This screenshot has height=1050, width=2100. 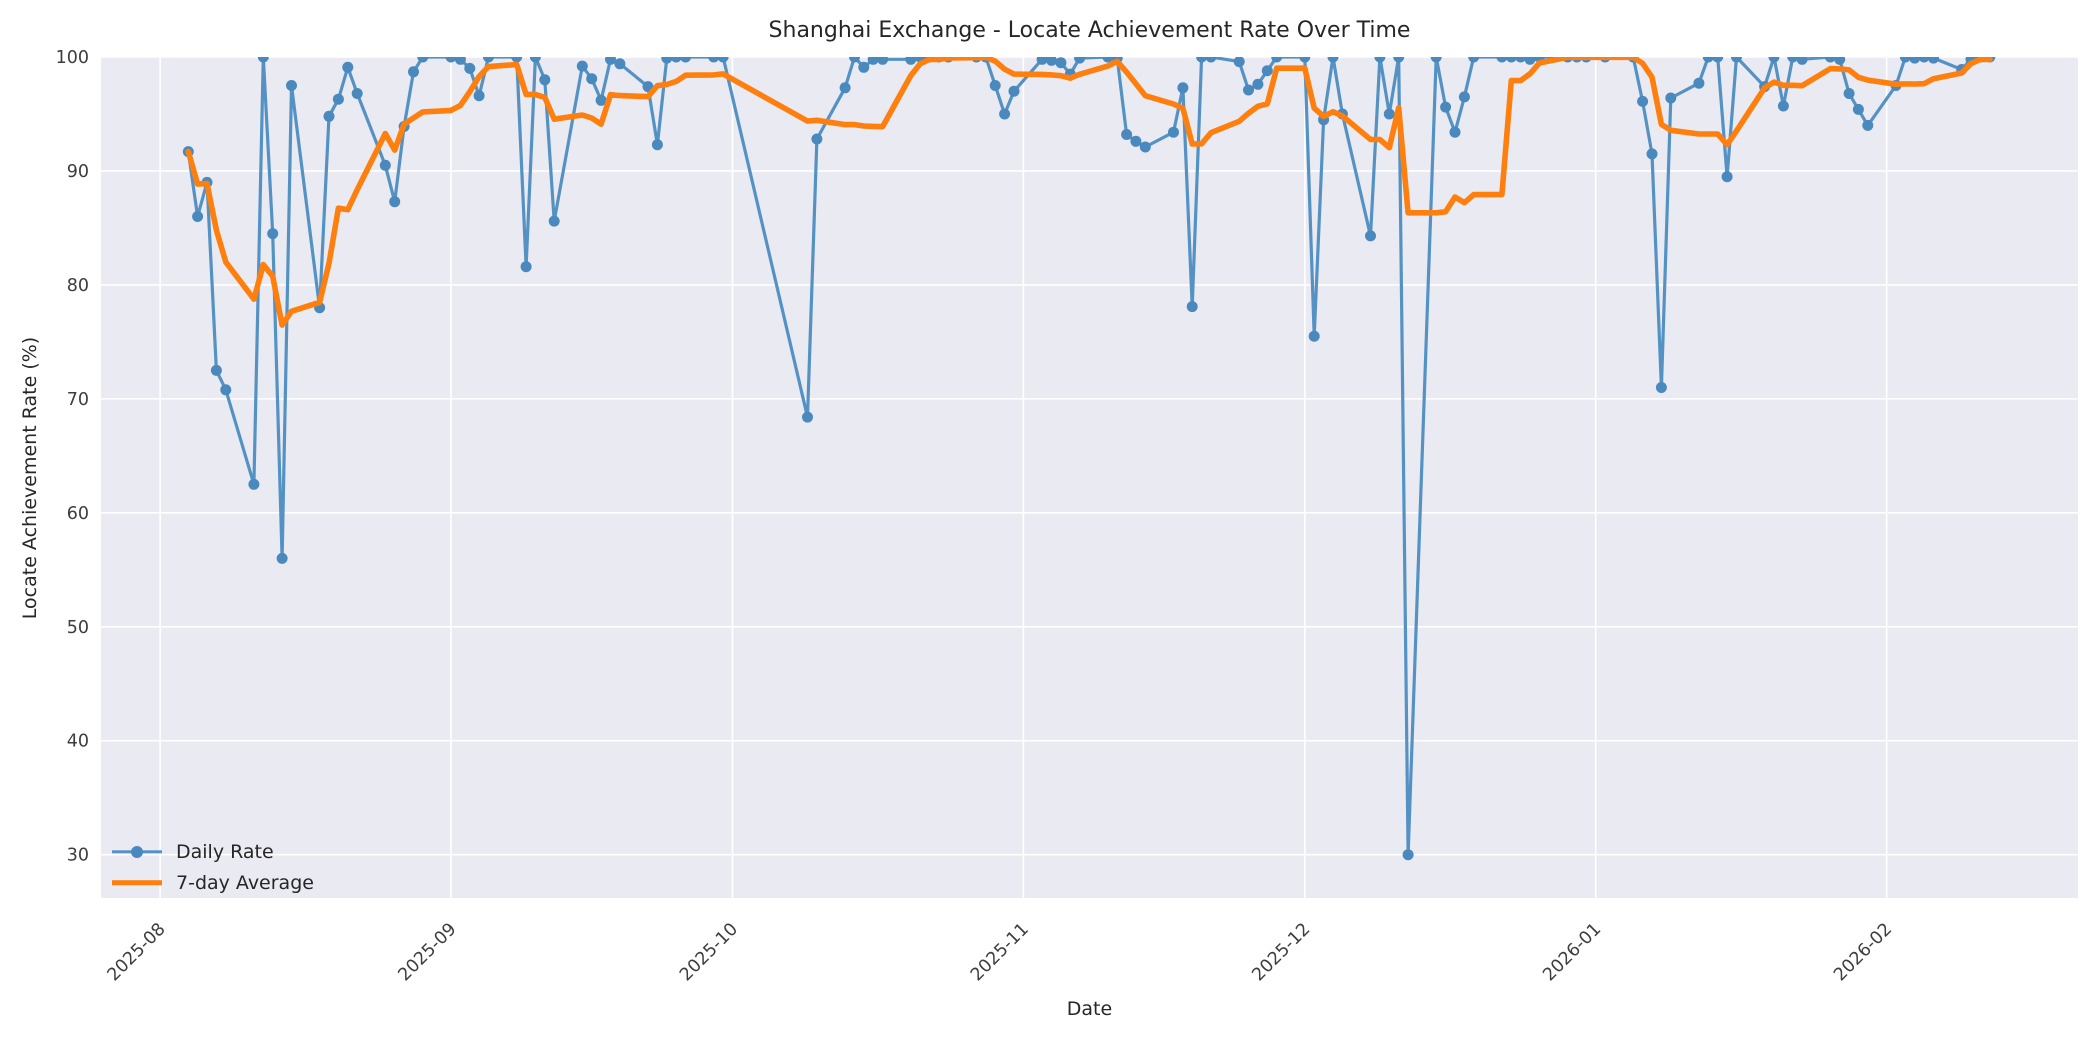 What do you see at coordinates (72, 457) in the screenshot?
I see `y-tick-labels: 30 40 50 60 70 80 90 100` at bounding box center [72, 457].